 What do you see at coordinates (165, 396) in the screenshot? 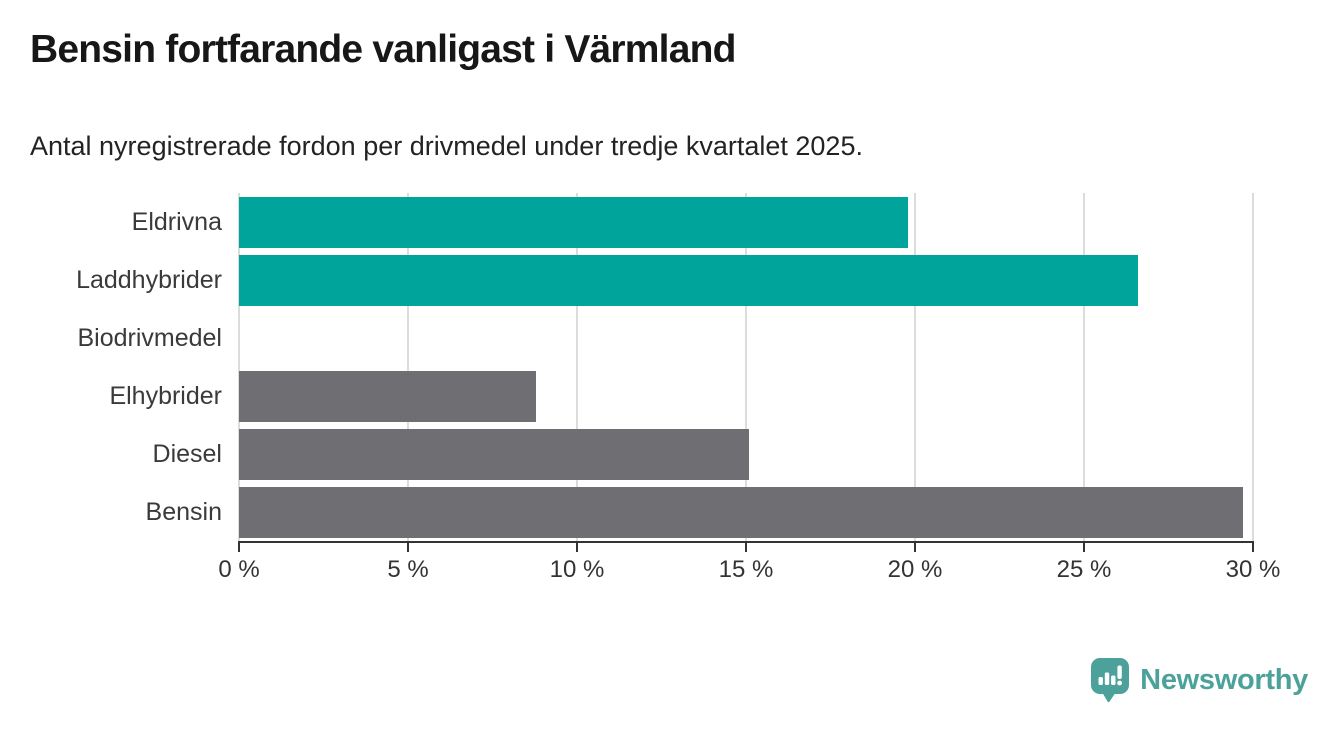
I see `category-label-elhybrider: Elhybrider` at bounding box center [165, 396].